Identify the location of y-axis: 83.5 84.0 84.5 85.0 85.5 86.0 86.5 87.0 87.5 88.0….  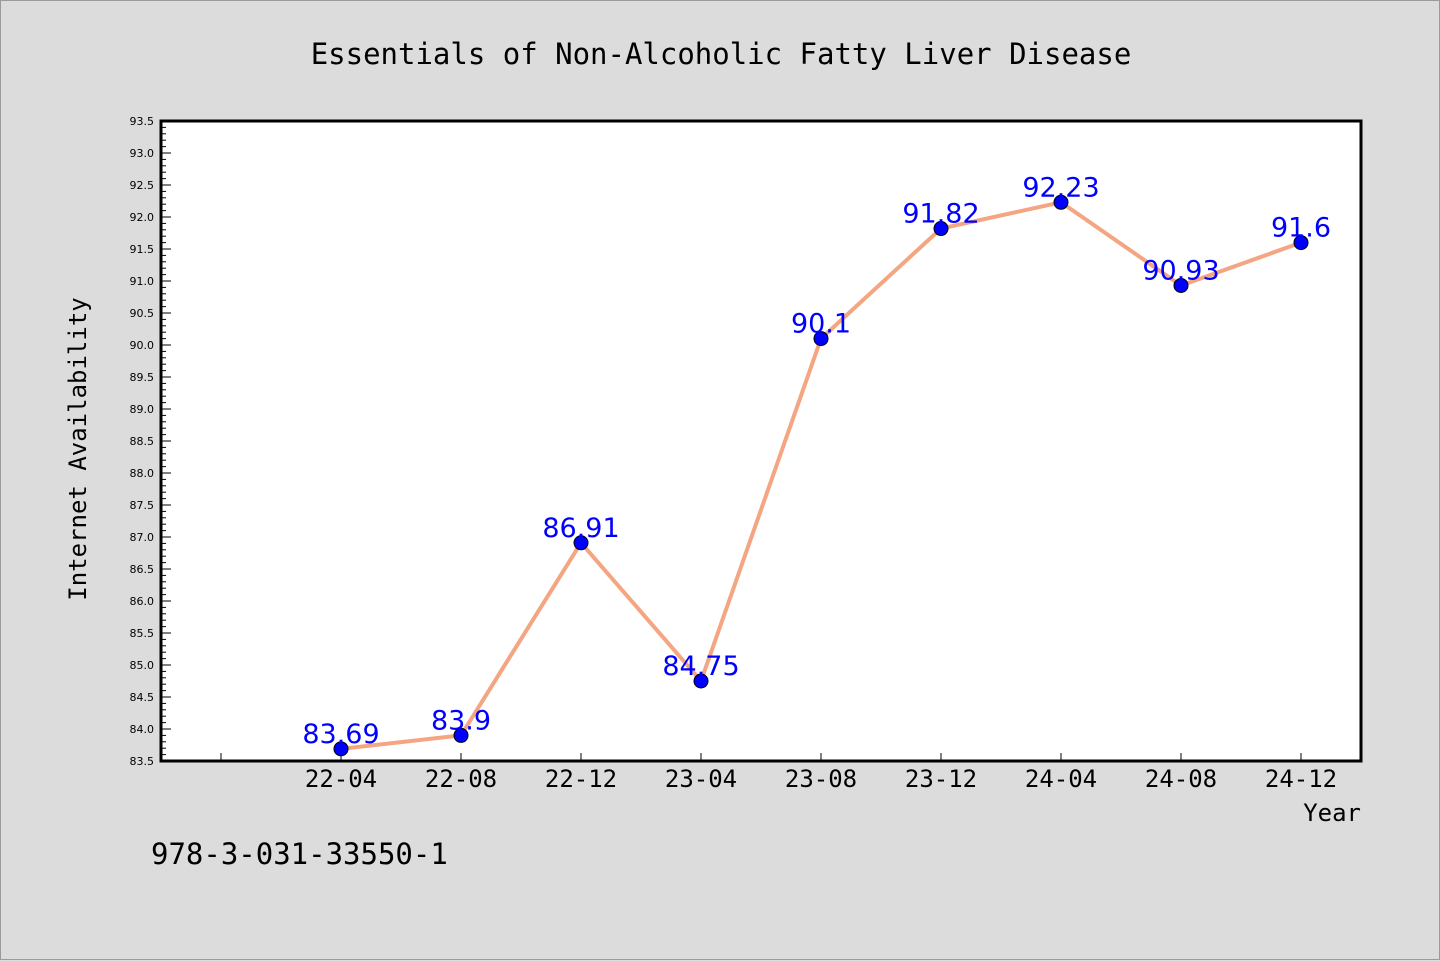
(150, 441).